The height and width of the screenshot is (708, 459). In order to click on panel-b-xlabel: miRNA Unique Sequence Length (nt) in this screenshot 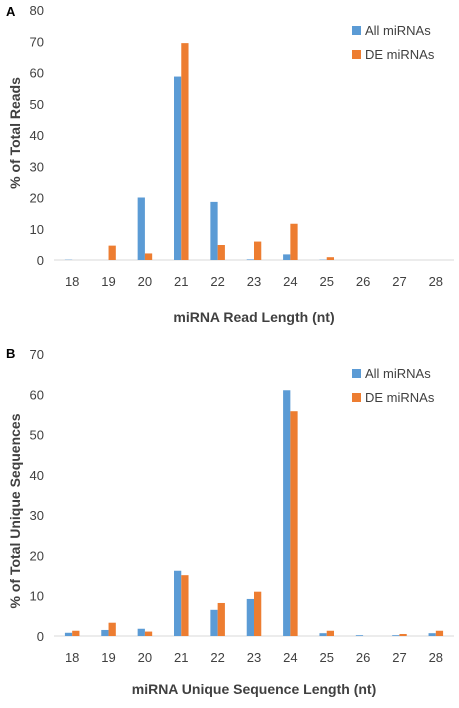, I will do `click(254, 689)`.